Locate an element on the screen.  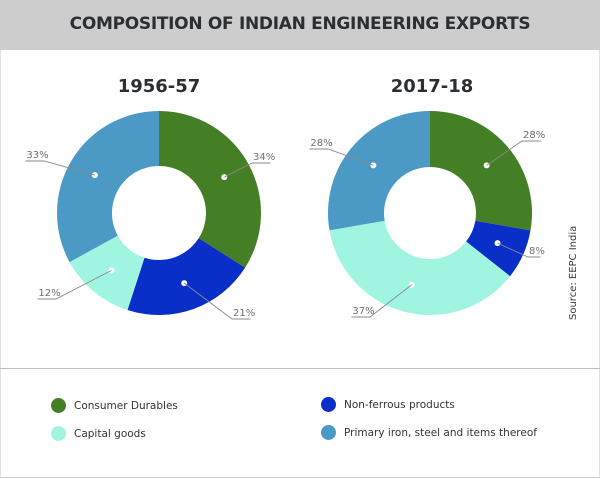
chart-title-2017-18: 2017-18 is located at coordinates (432, 86).